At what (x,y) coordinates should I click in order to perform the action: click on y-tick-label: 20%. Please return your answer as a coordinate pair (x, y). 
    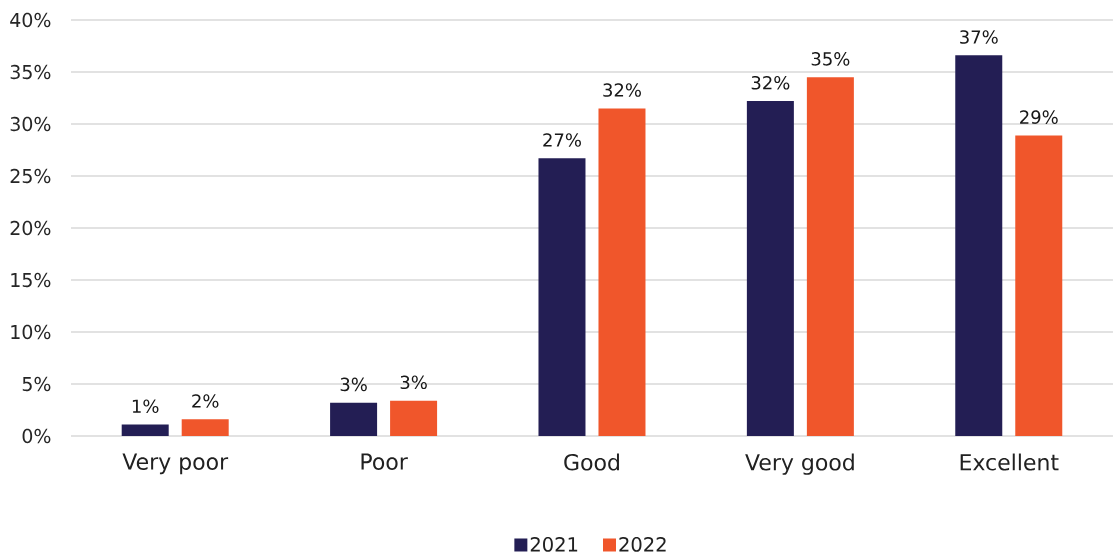
    Looking at the image, I should click on (30, 228).